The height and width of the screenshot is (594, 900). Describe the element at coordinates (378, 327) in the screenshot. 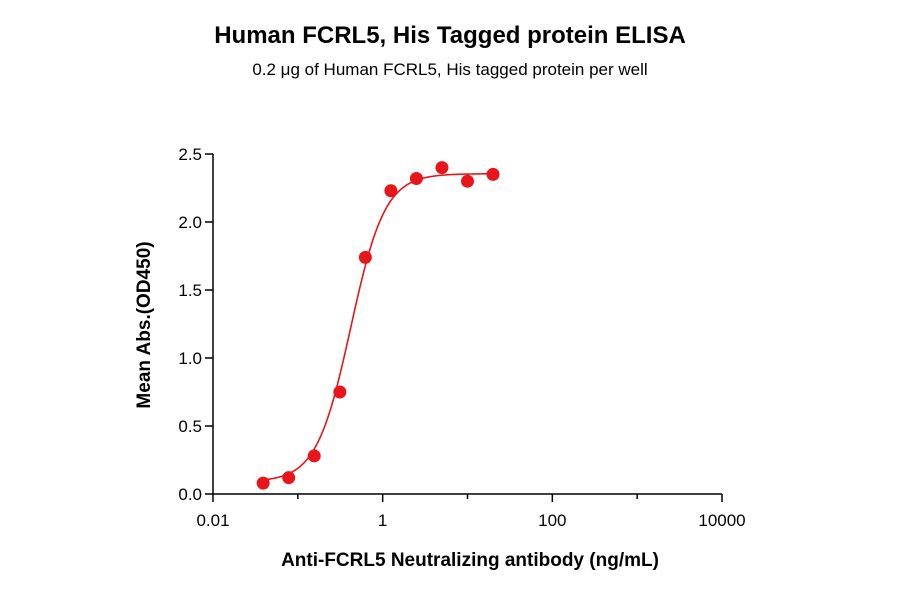

I see `fit-curve` at that location.